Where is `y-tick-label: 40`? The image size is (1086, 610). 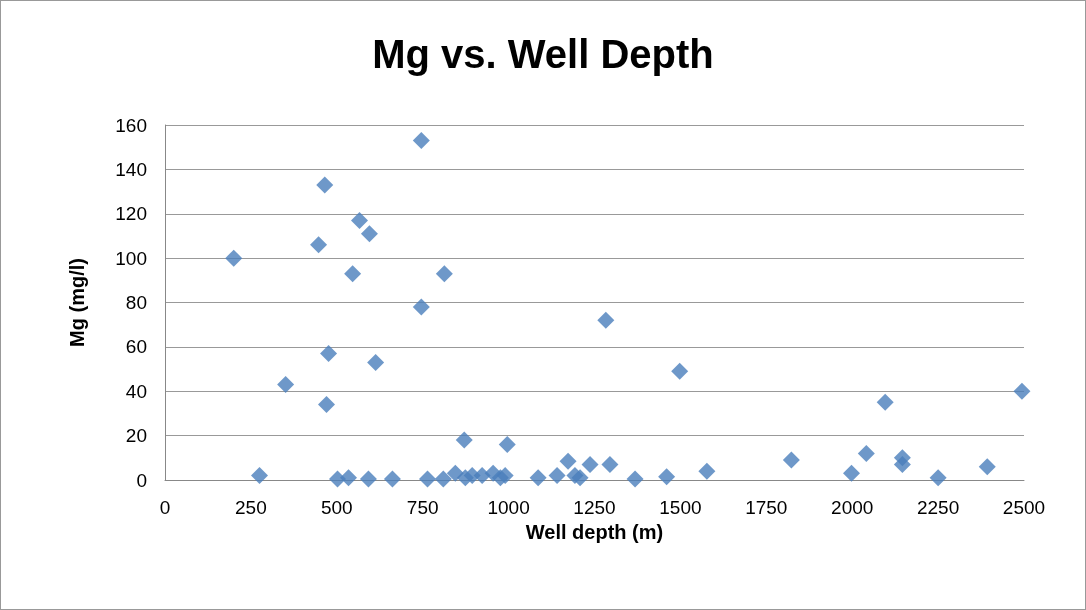
y-tick-label: 40 is located at coordinates (136, 391).